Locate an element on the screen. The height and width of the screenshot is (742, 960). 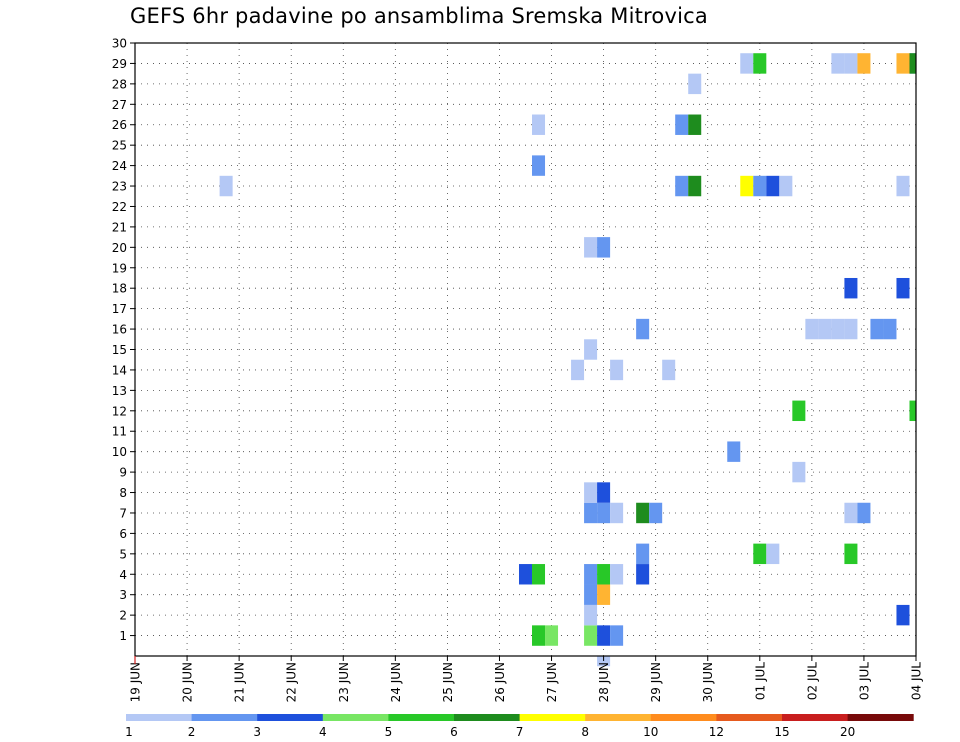
x-tick-label: 01 JUL is located at coordinates (760, 681).